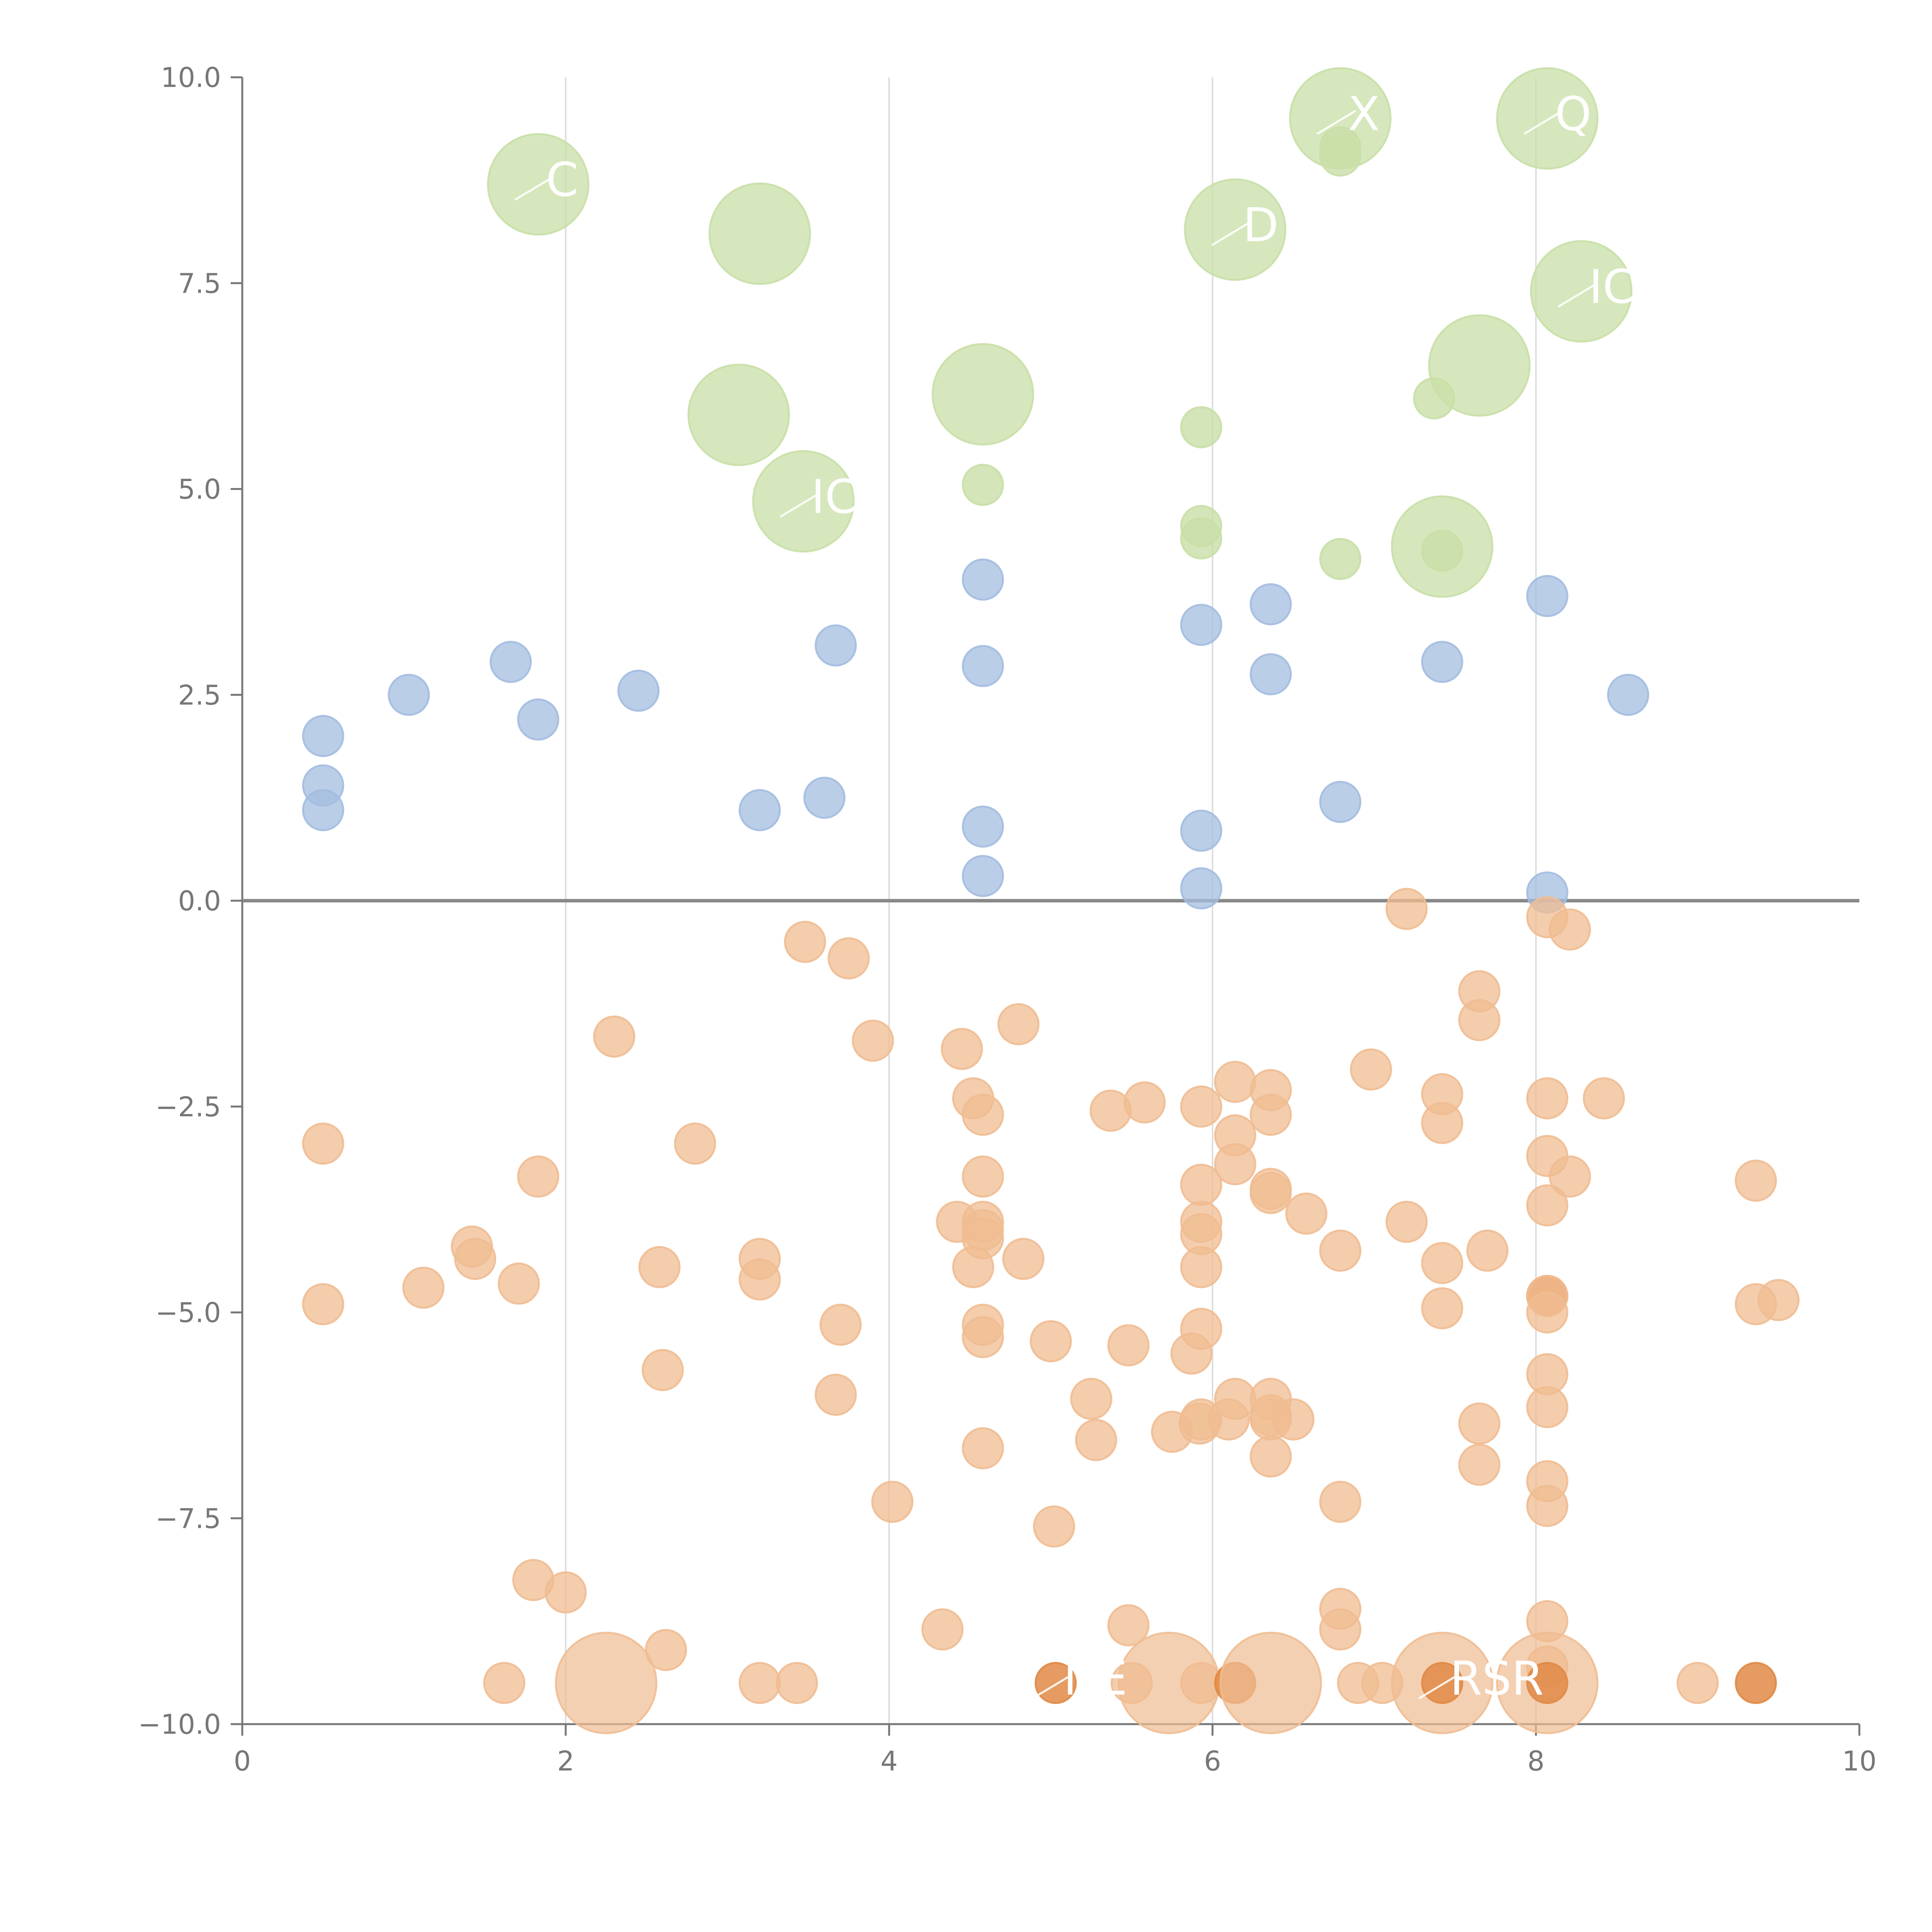  Describe the element at coordinates (1536, 1761) in the screenshot. I see `x-tick-label: 8` at that location.